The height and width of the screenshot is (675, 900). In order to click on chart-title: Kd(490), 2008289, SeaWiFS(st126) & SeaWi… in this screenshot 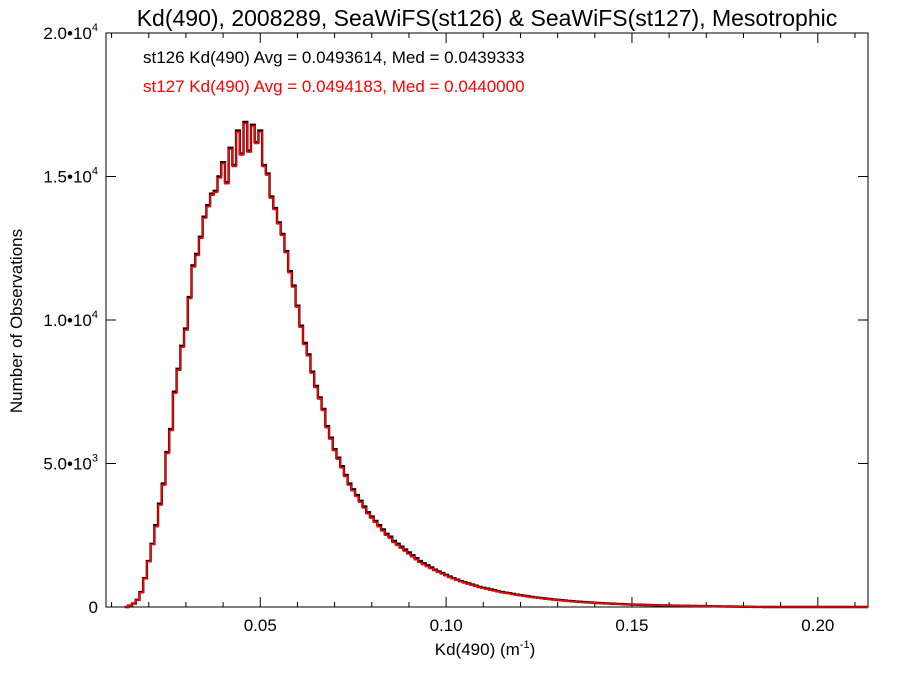, I will do `click(487, 18)`.